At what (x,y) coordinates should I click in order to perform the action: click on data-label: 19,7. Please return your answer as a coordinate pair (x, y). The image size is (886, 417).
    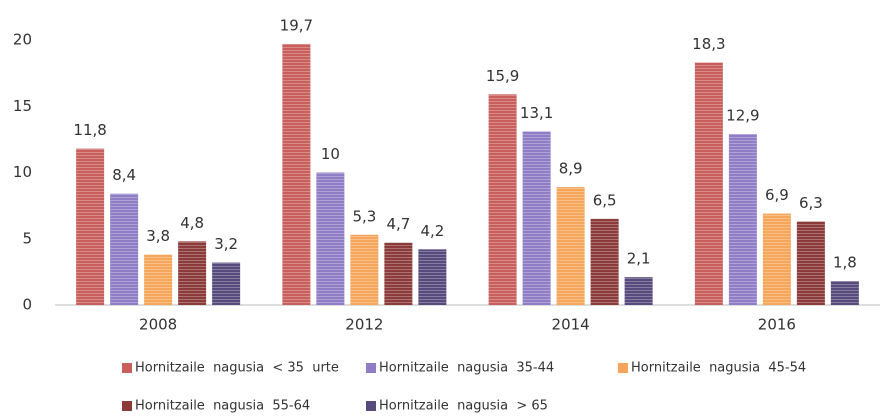
    Looking at the image, I should click on (296, 25).